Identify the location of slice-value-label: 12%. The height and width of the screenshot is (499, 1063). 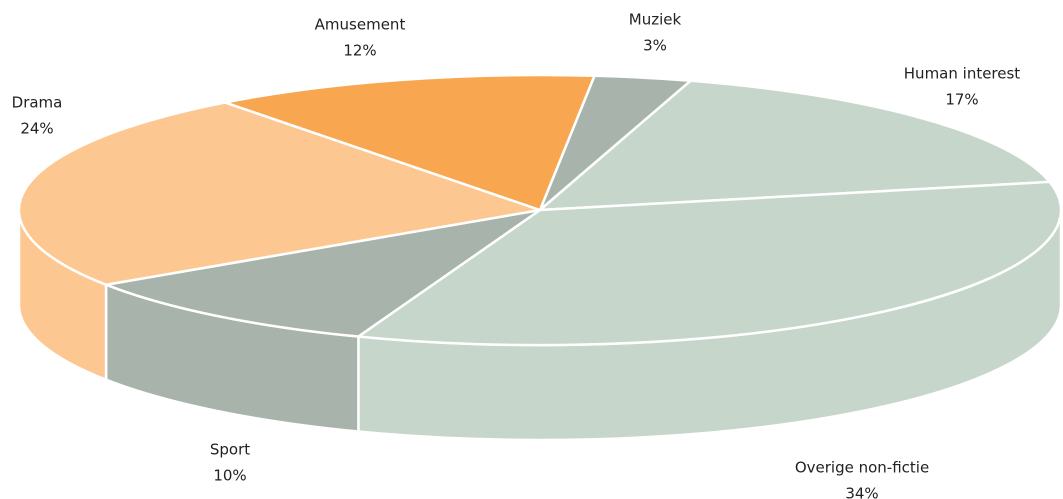
(359, 51).